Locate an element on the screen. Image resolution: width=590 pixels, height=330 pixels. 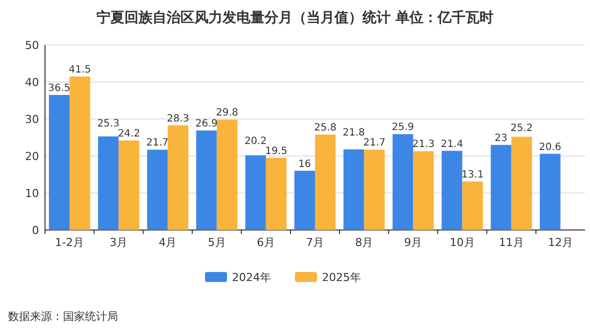
x-tick-label: 12月 is located at coordinates (560, 242).